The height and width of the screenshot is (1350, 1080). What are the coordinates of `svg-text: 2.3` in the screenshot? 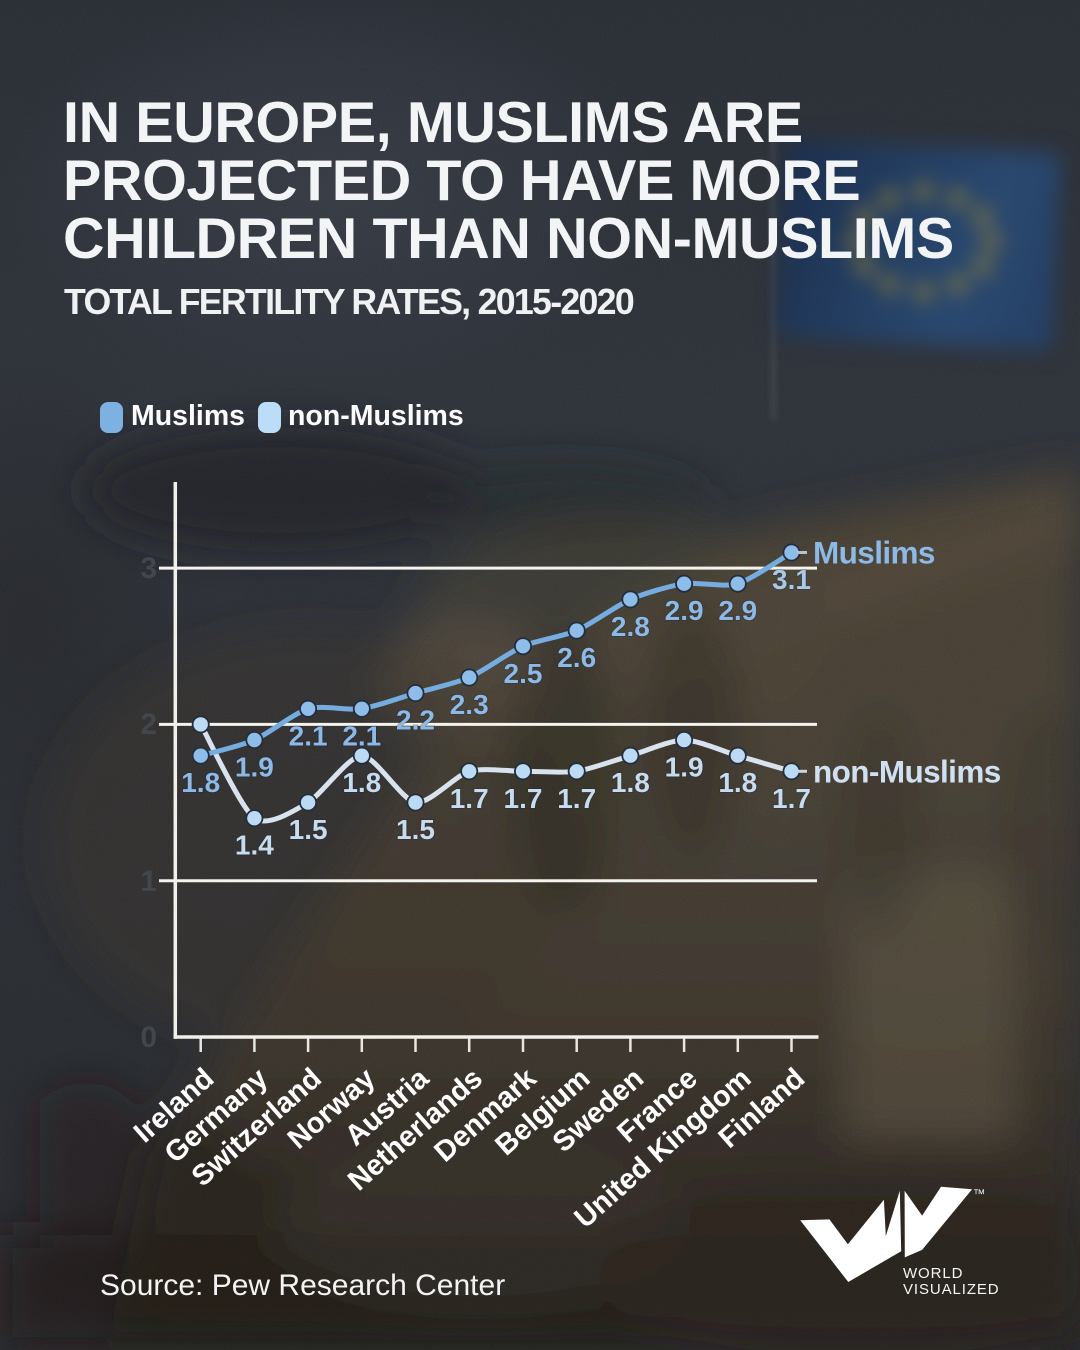 It's located at (469, 704).